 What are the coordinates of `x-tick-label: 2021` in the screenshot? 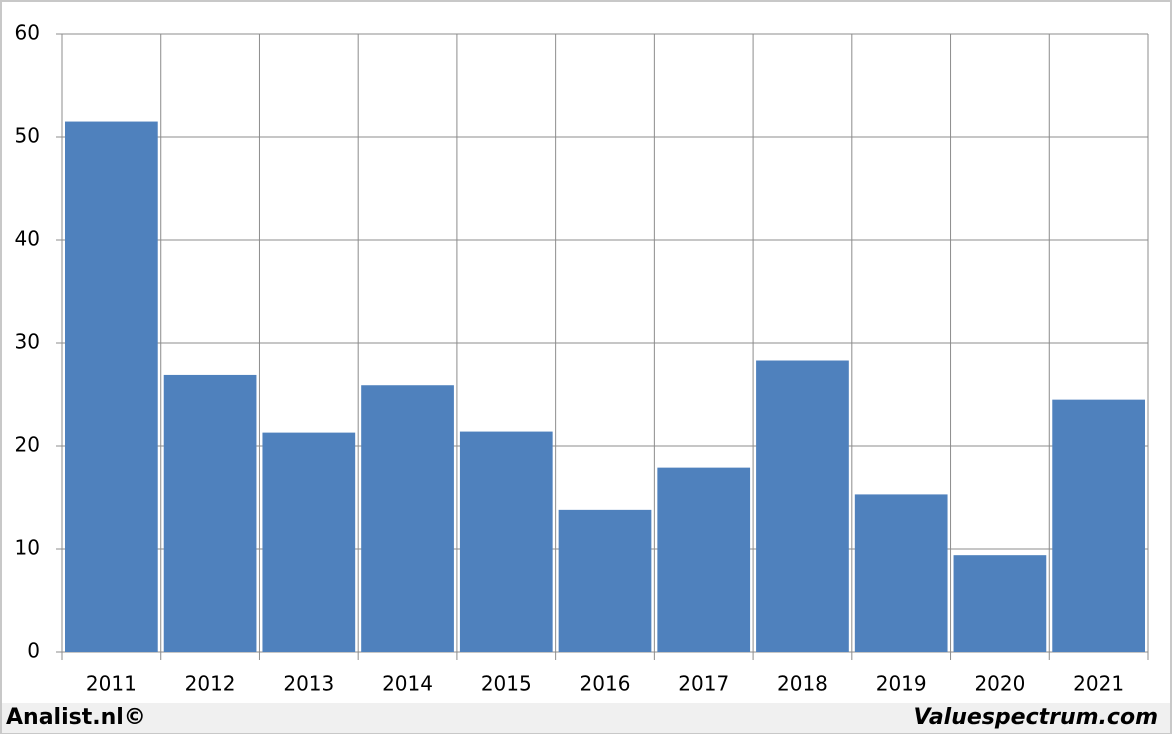 It's located at (1098, 684).